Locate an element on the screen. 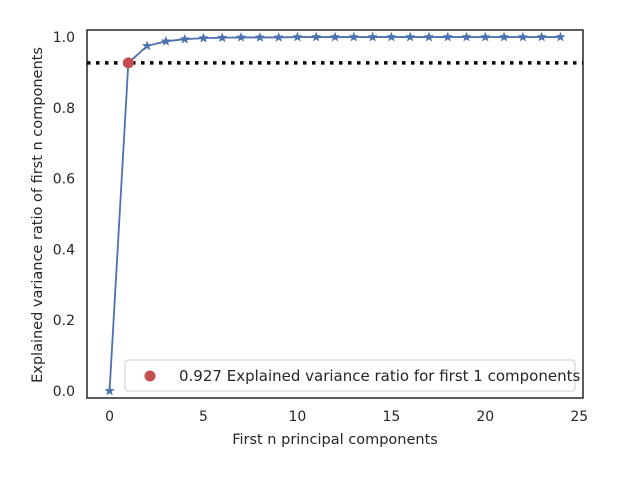  x-tick-label: 20 is located at coordinates (485, 417).